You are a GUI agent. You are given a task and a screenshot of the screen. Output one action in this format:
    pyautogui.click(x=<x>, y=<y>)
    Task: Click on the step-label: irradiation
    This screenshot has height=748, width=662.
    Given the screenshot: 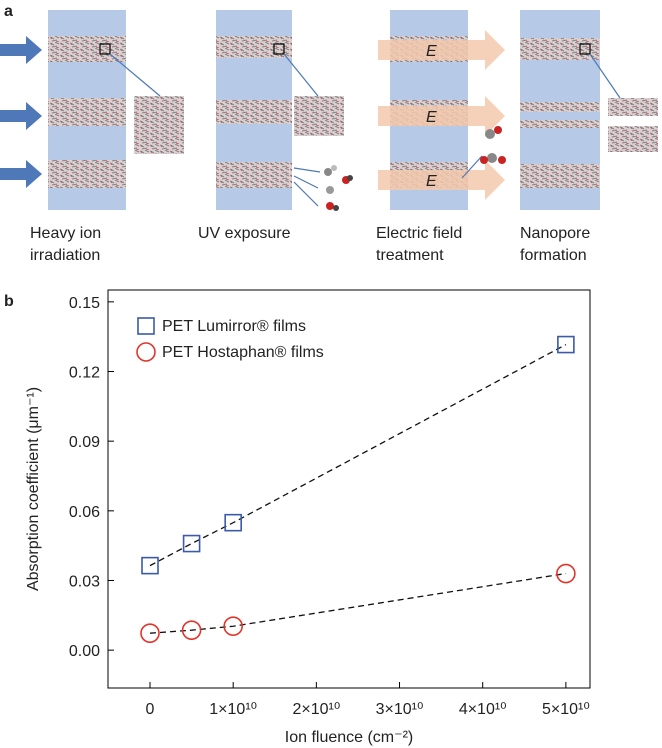 What is the action you would take?
    pyautogui.click(x=65, y=255)
    